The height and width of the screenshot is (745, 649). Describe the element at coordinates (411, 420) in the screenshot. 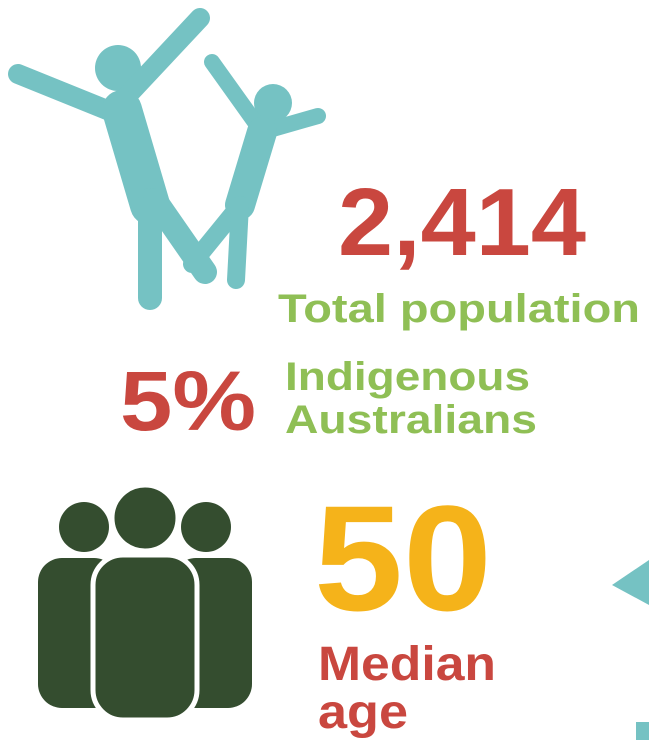

I see `stat-label: Australians` at that location.